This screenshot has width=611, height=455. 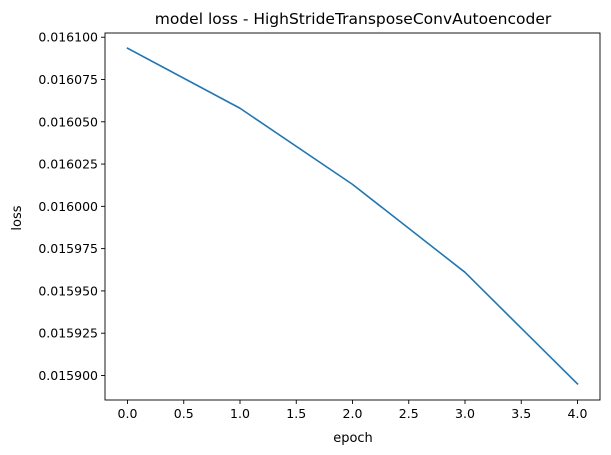 What do you see at coordinates (353, 413) in the screenshot?
I see `x-tick-label: 2.0` at bounding box center [353, 413].